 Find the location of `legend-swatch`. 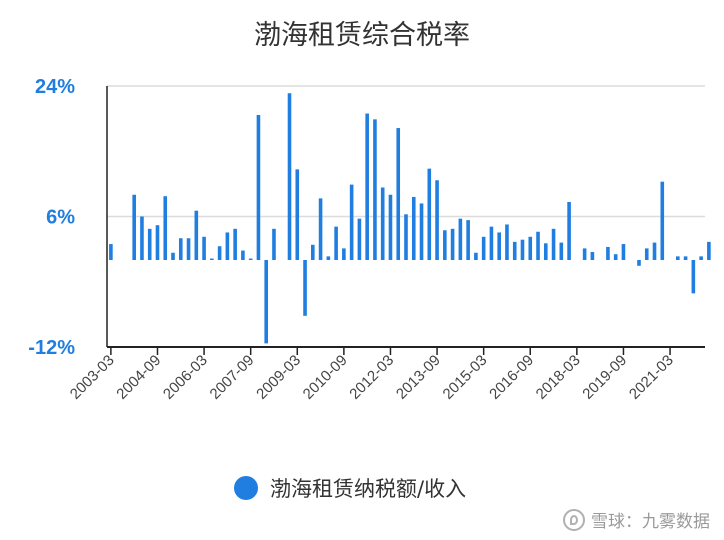

legend-swatch is located at coordinates (246, 488).